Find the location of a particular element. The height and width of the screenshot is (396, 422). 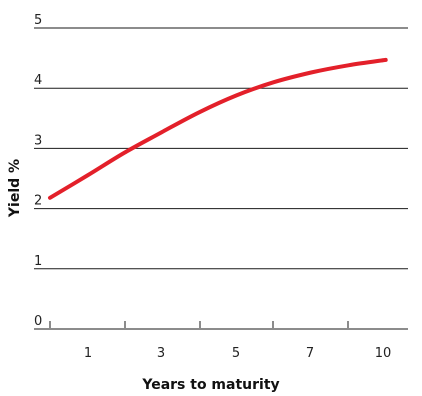

y-tick-label: 0 is located at coordinates (38, 321).